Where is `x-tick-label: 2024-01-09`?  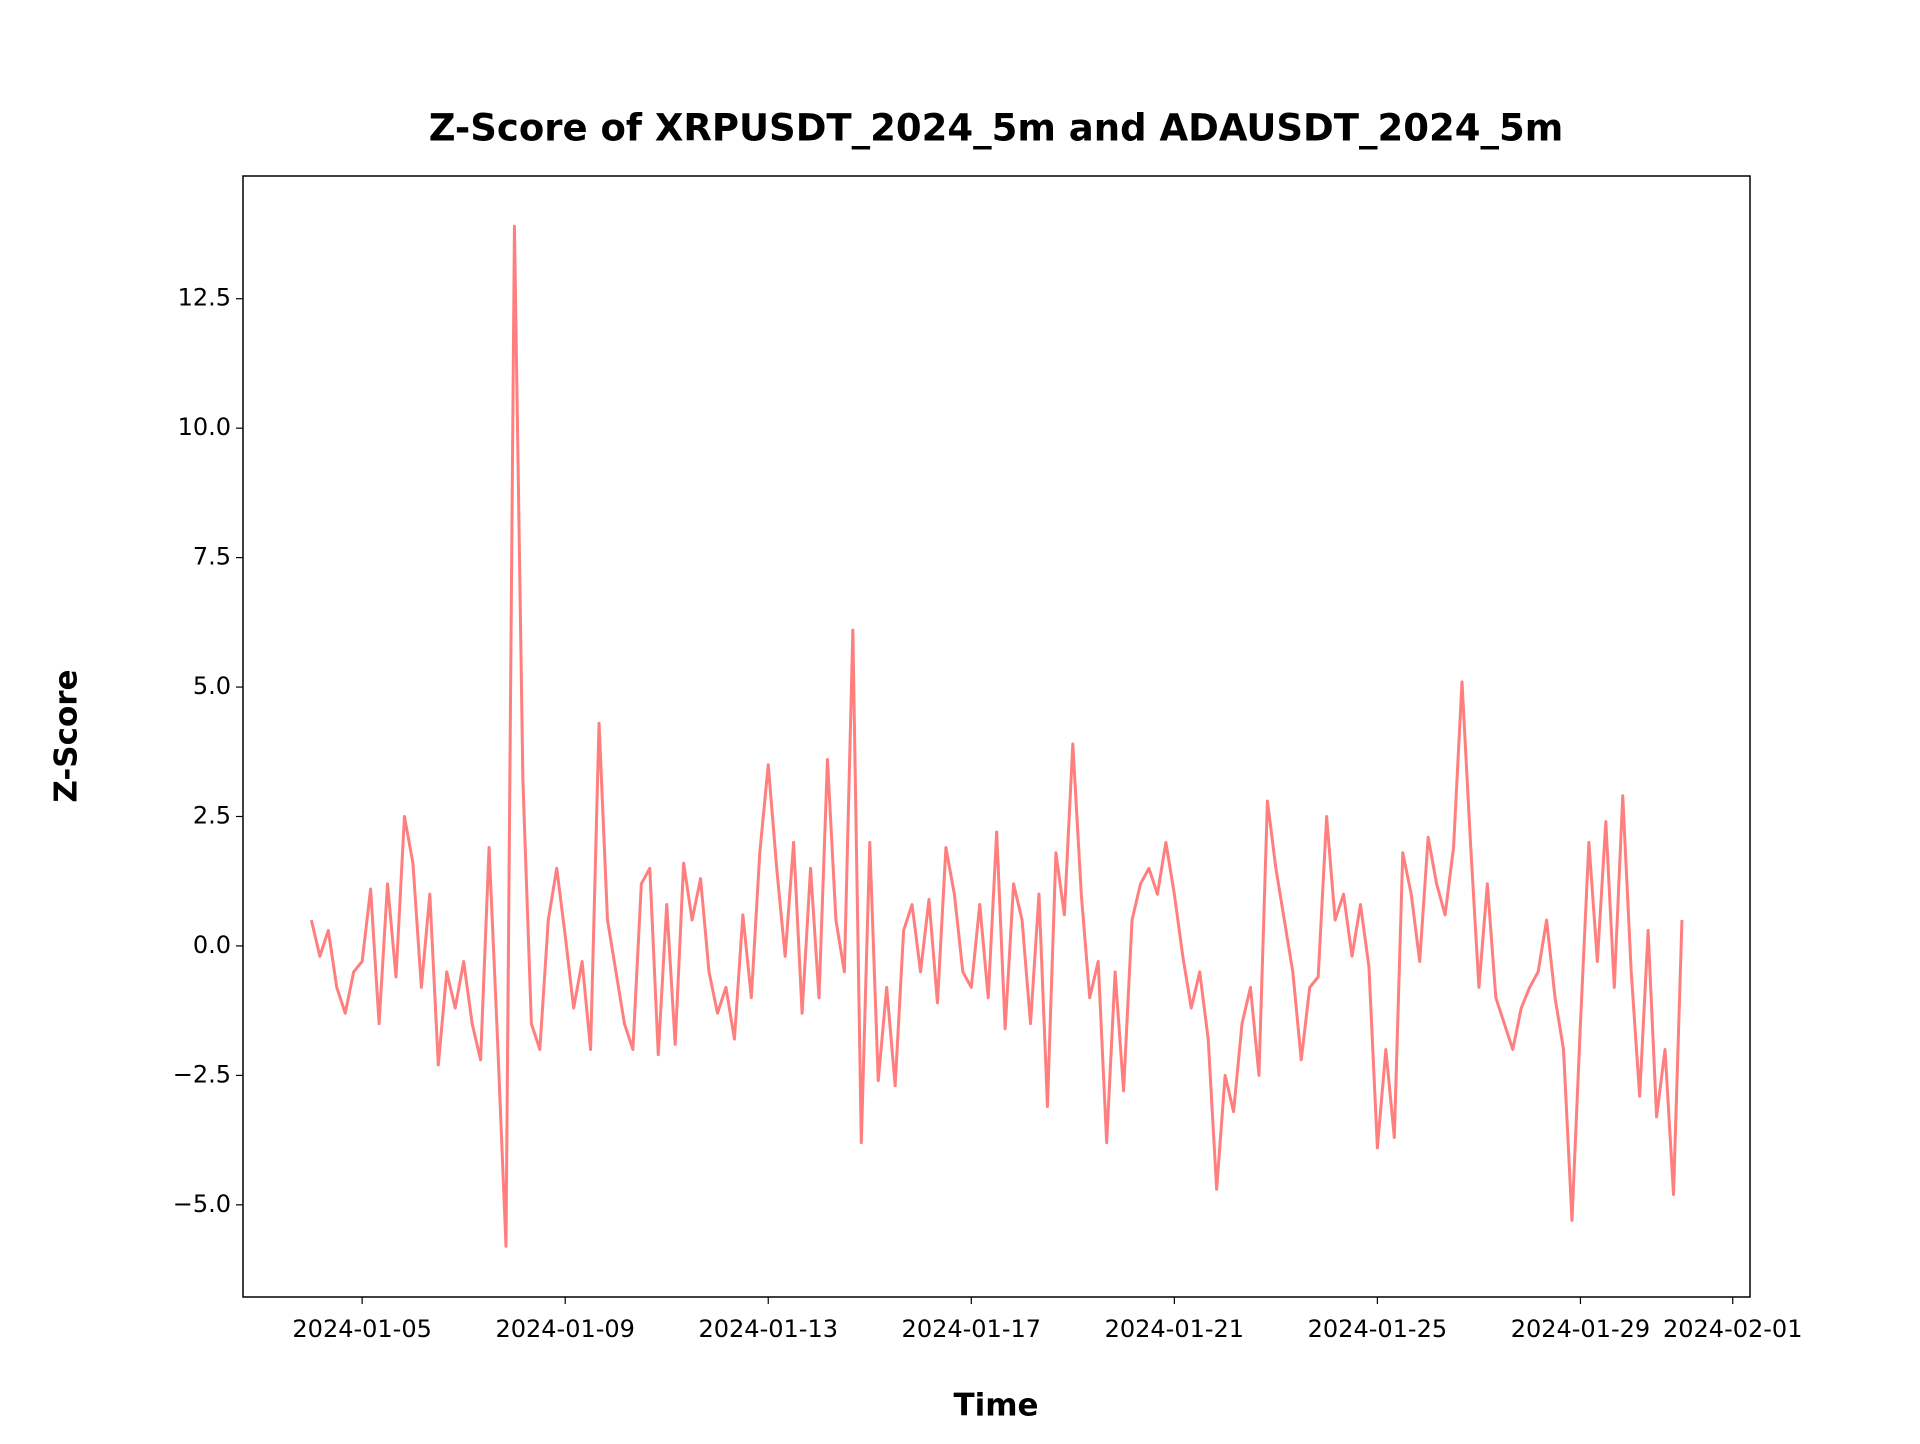 x-tick-label: 2024-01-09 is located at coordinates (564, 1329).